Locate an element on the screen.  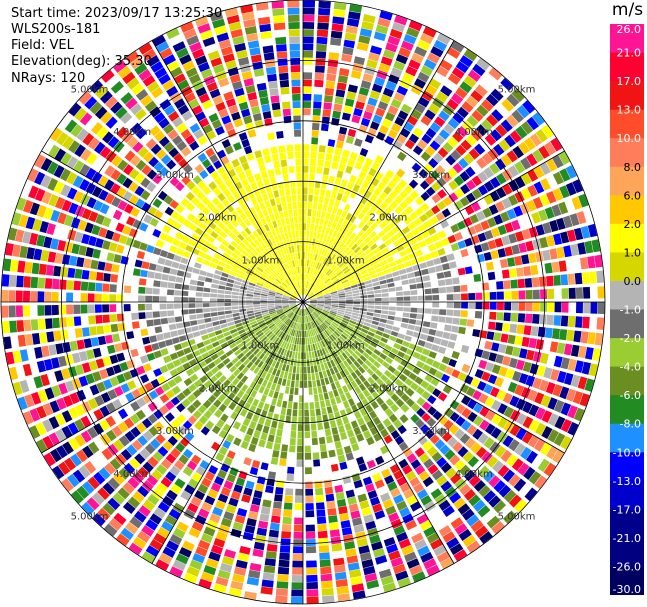
colorbar-tick-label: -21.0 is located at coordinates (627, 538).